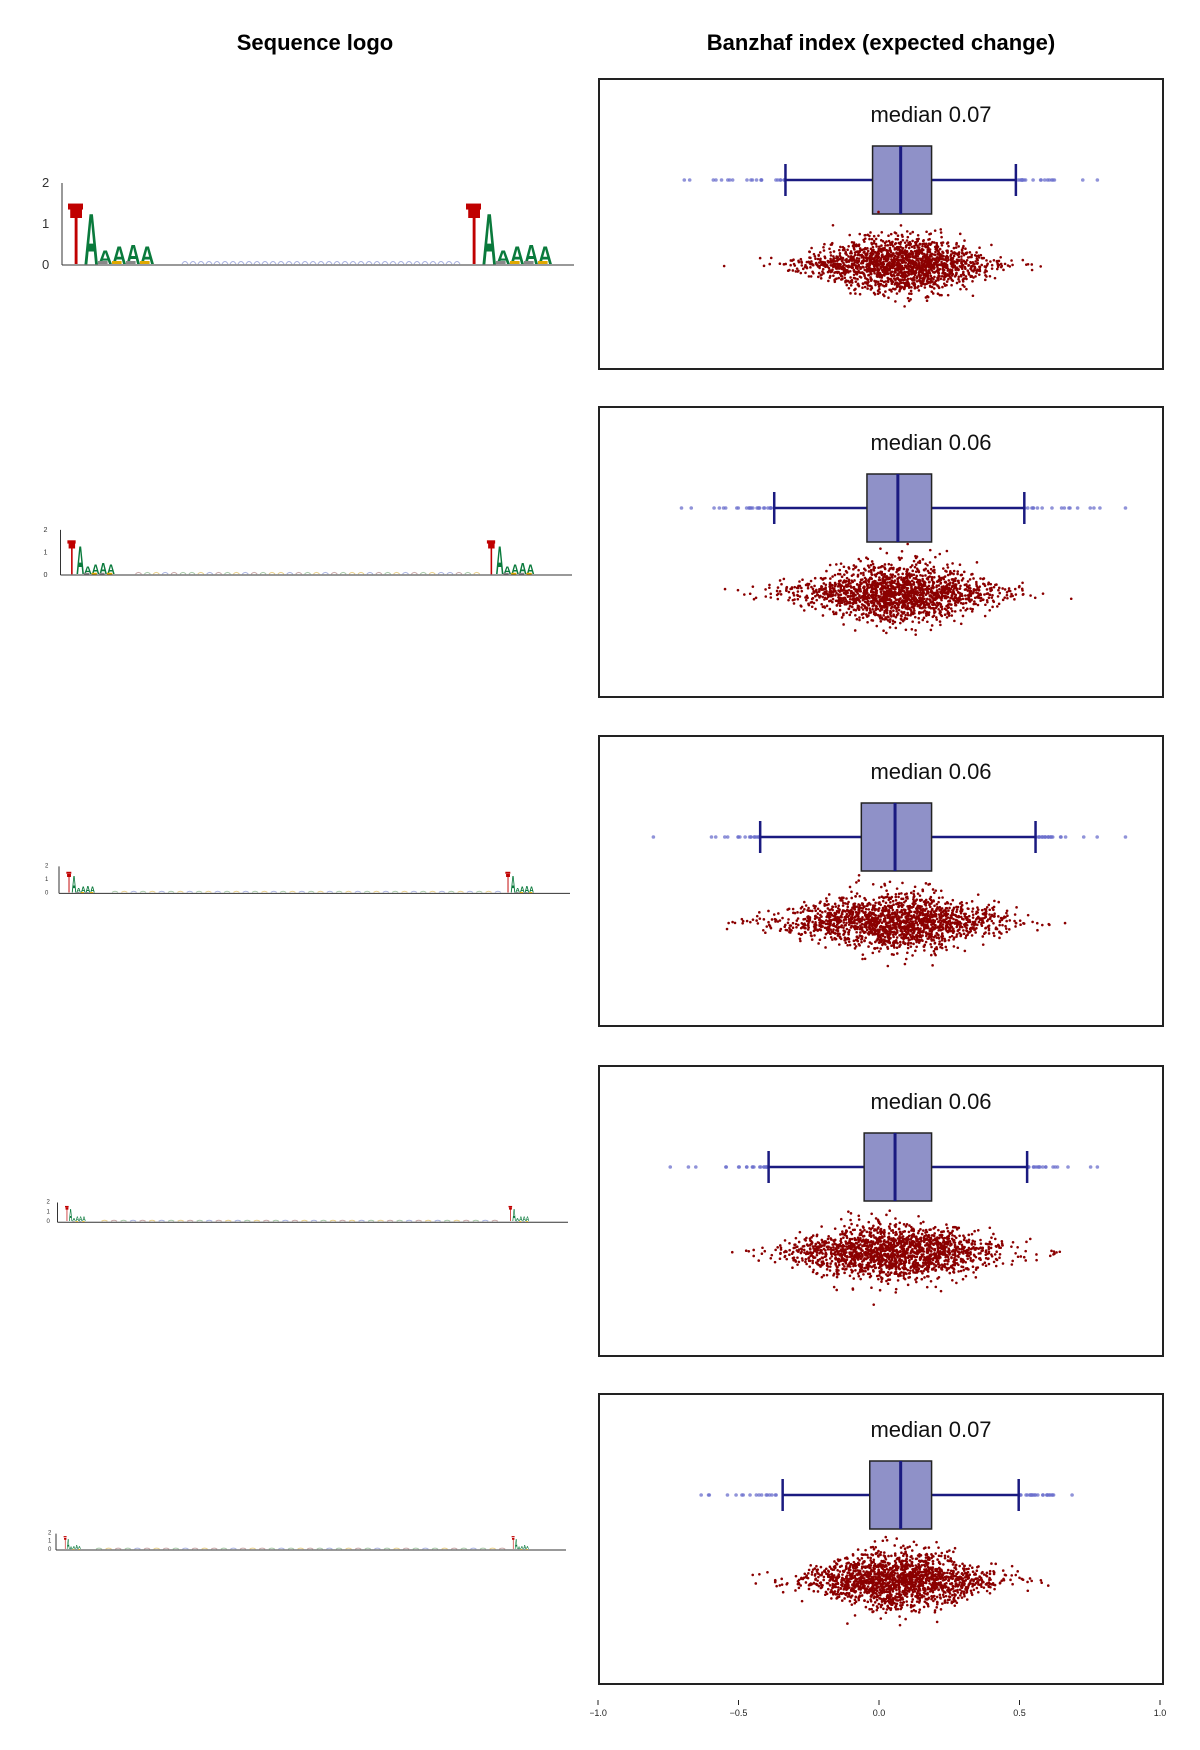  I want to click on outlier-point, so click(1100, 508).